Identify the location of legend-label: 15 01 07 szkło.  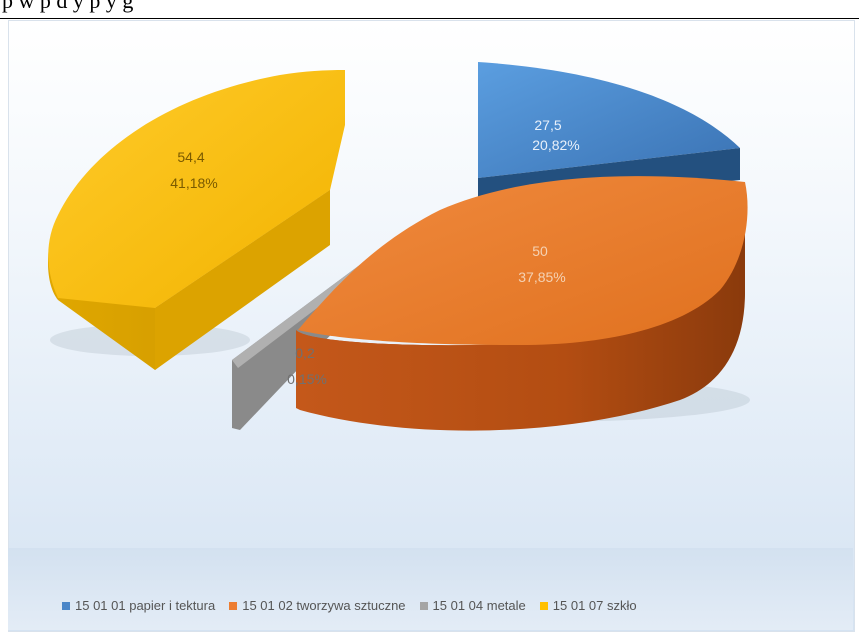
(594, 605).